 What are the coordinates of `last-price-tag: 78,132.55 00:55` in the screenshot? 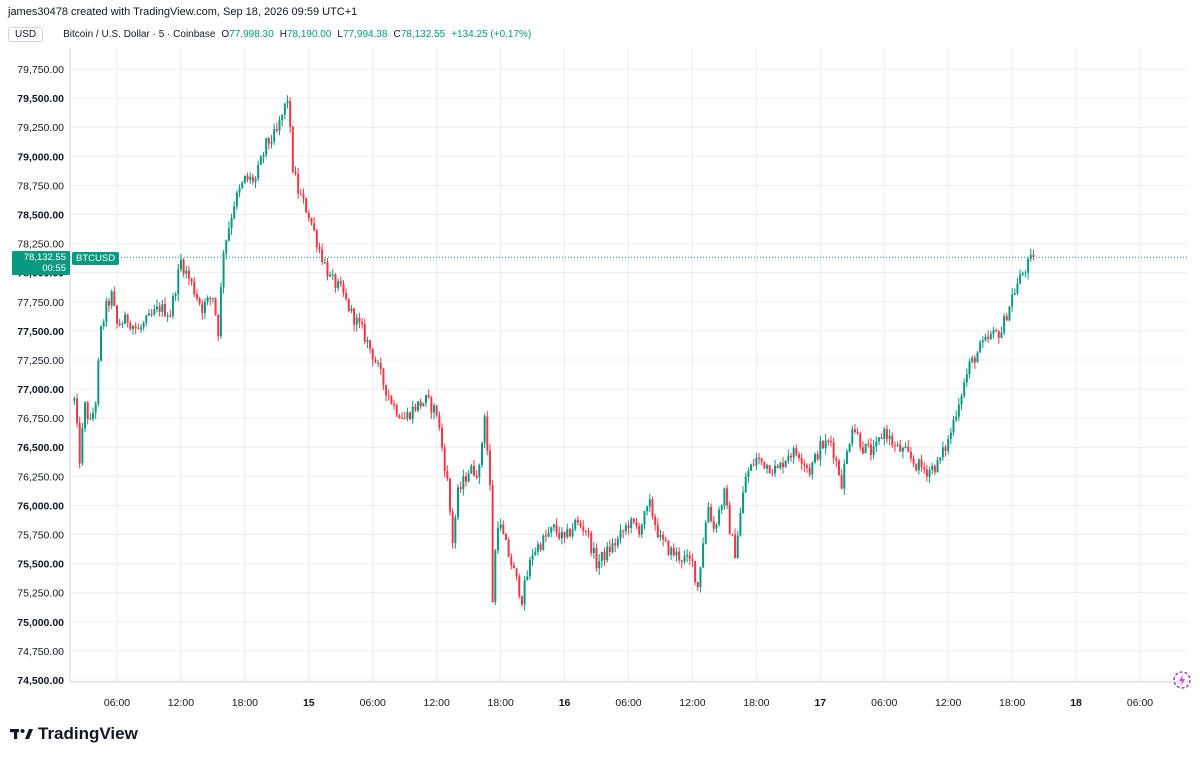 It's located at (41, 263).